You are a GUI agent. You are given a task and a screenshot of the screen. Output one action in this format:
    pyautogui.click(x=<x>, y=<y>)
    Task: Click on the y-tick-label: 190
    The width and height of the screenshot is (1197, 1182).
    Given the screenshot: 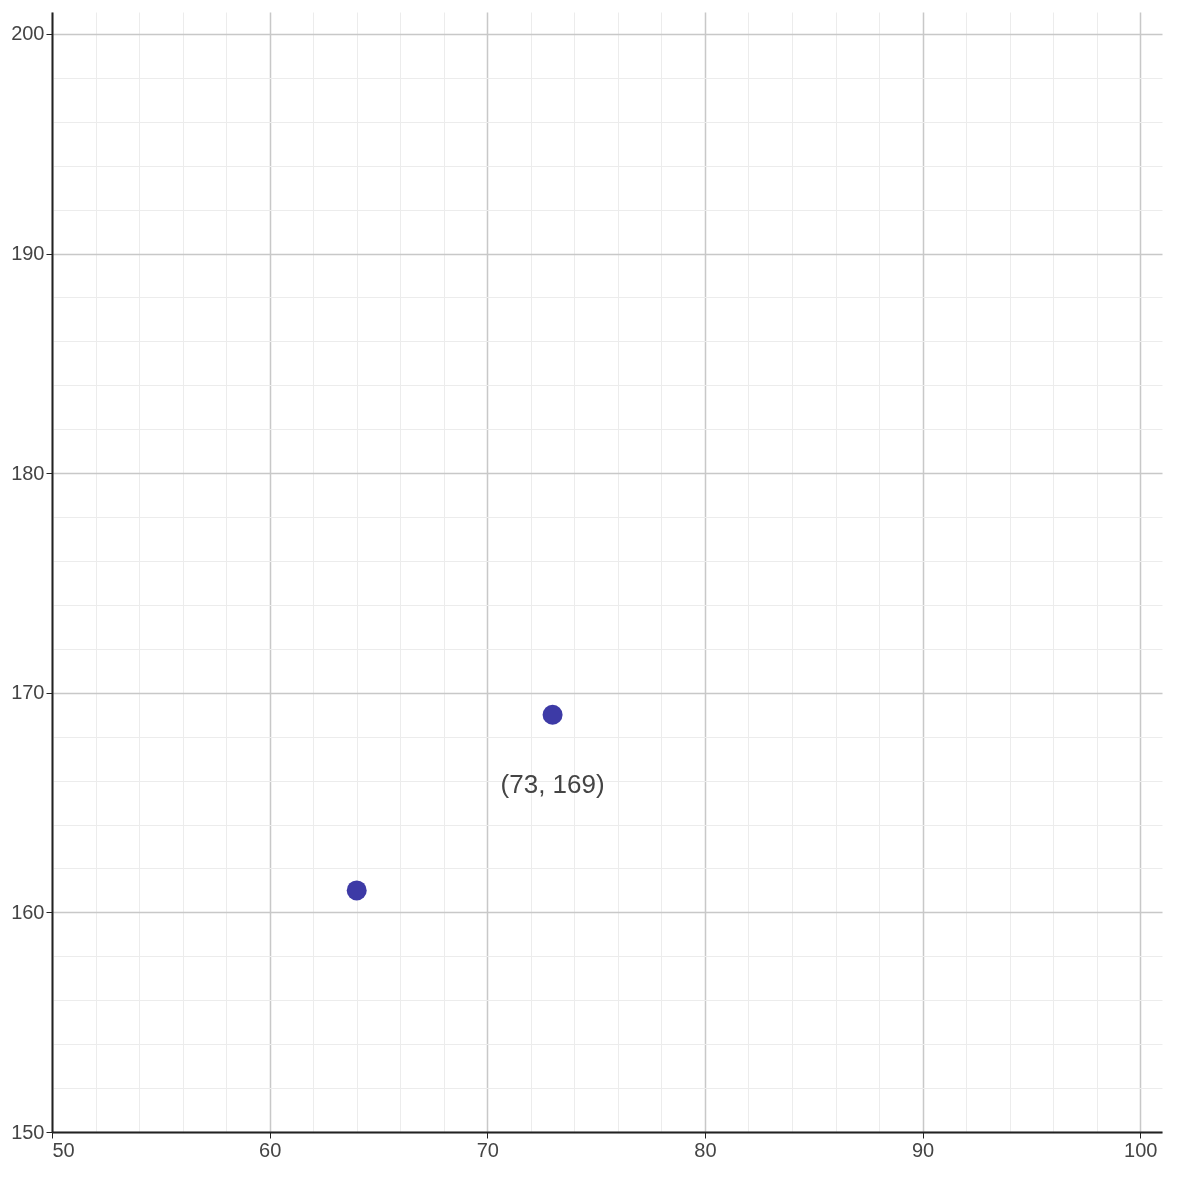 What is the action you would take?
    pyautogui.click(x=28, y=253)
    